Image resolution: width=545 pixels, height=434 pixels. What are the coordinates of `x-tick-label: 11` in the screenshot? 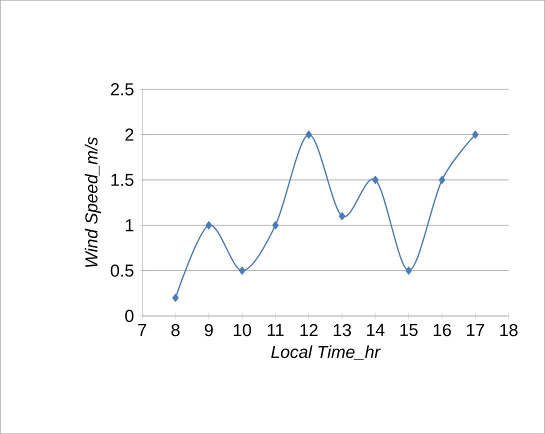 It's located at (276, 330).